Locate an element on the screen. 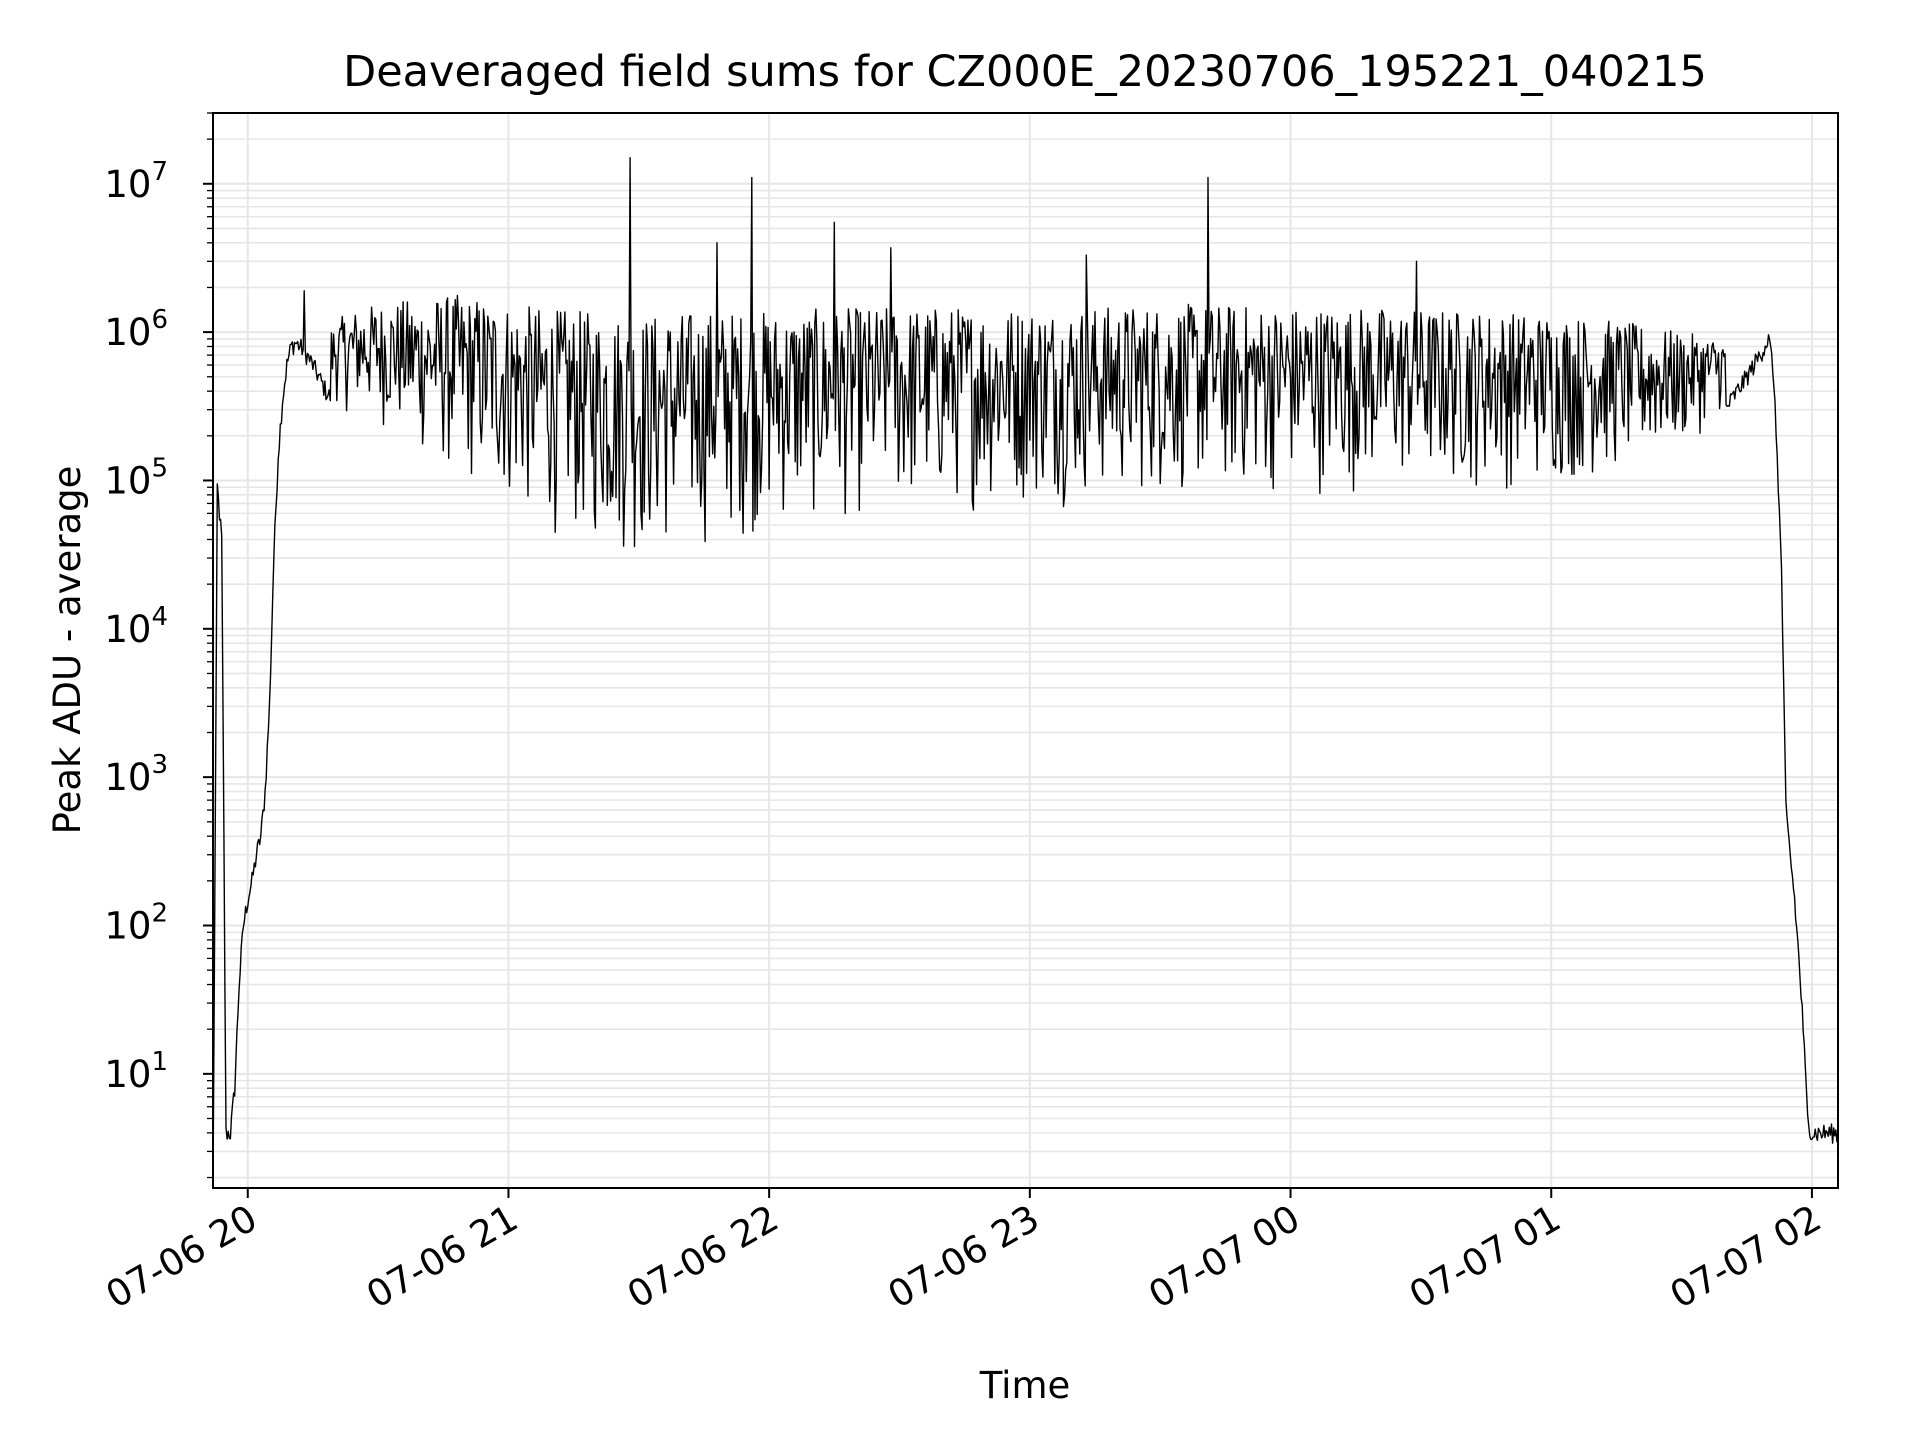  y-tick-label: 10² is located at coordinates (136, 922).